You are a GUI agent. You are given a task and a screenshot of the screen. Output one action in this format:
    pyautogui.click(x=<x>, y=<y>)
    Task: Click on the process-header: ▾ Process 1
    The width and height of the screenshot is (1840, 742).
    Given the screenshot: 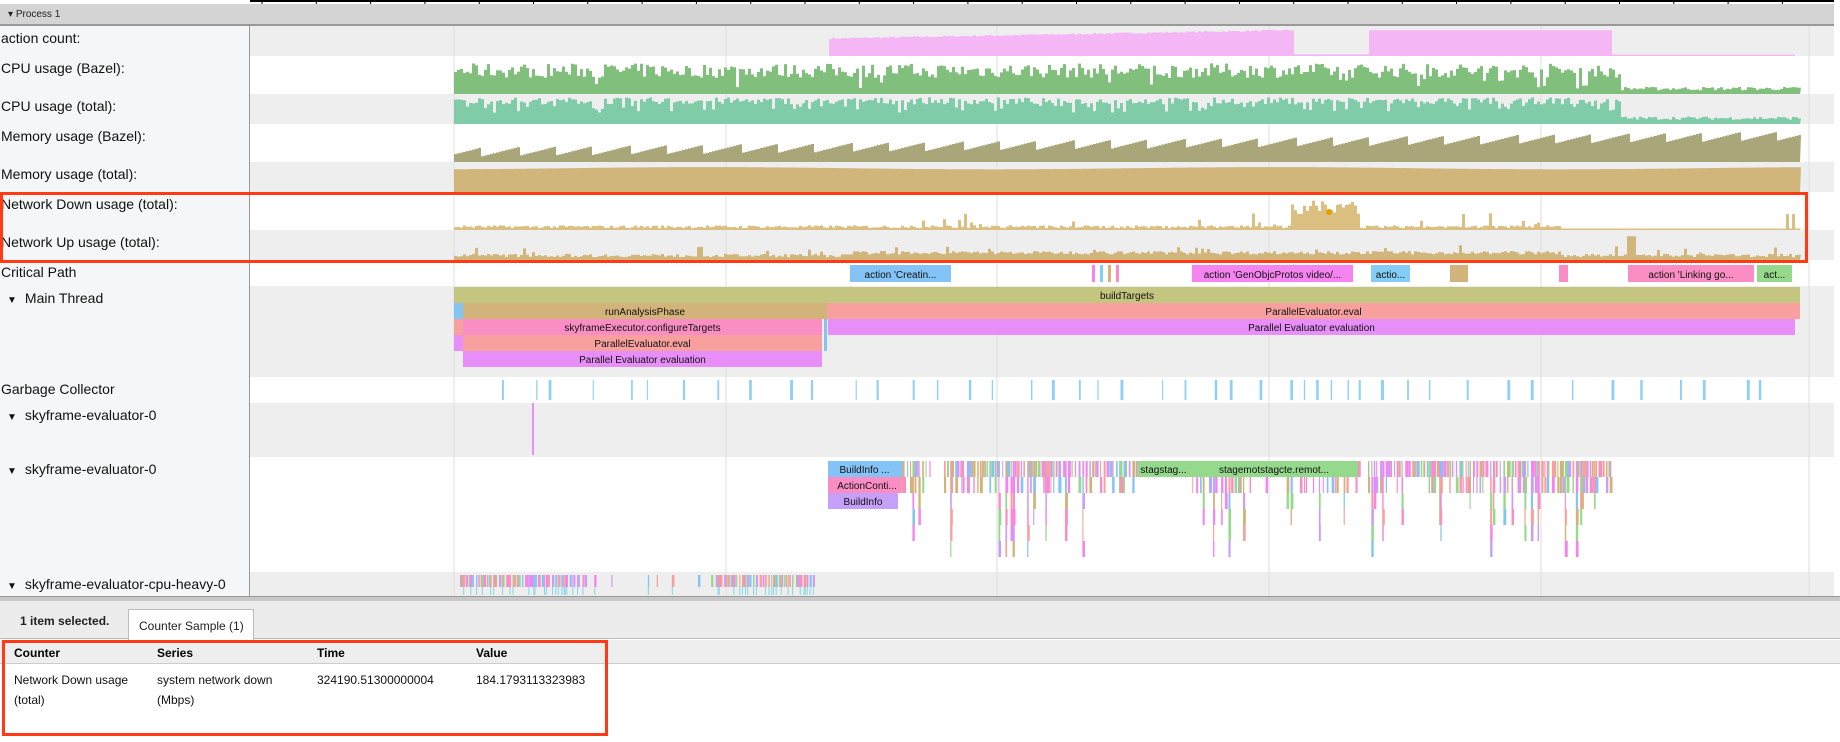 What is the action you would take?
    pyautogui.click(x=917, y=15)
    